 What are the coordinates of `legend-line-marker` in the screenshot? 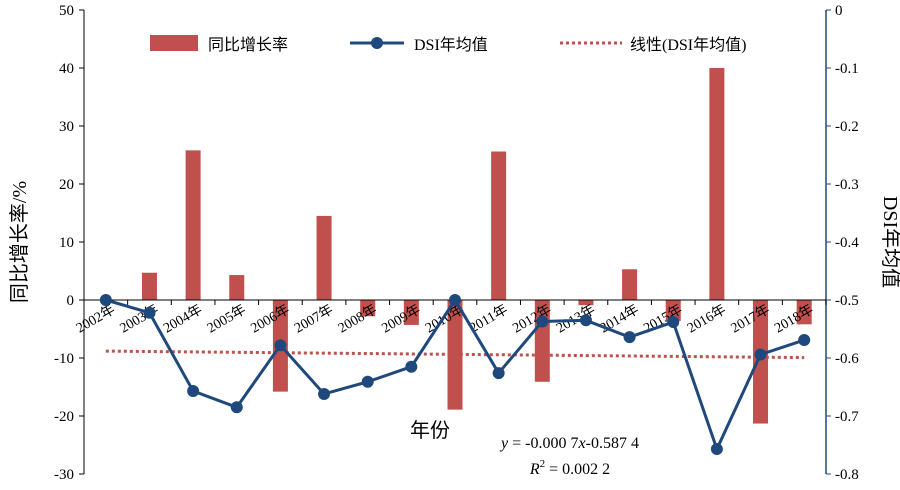 It's located at (377, 43).